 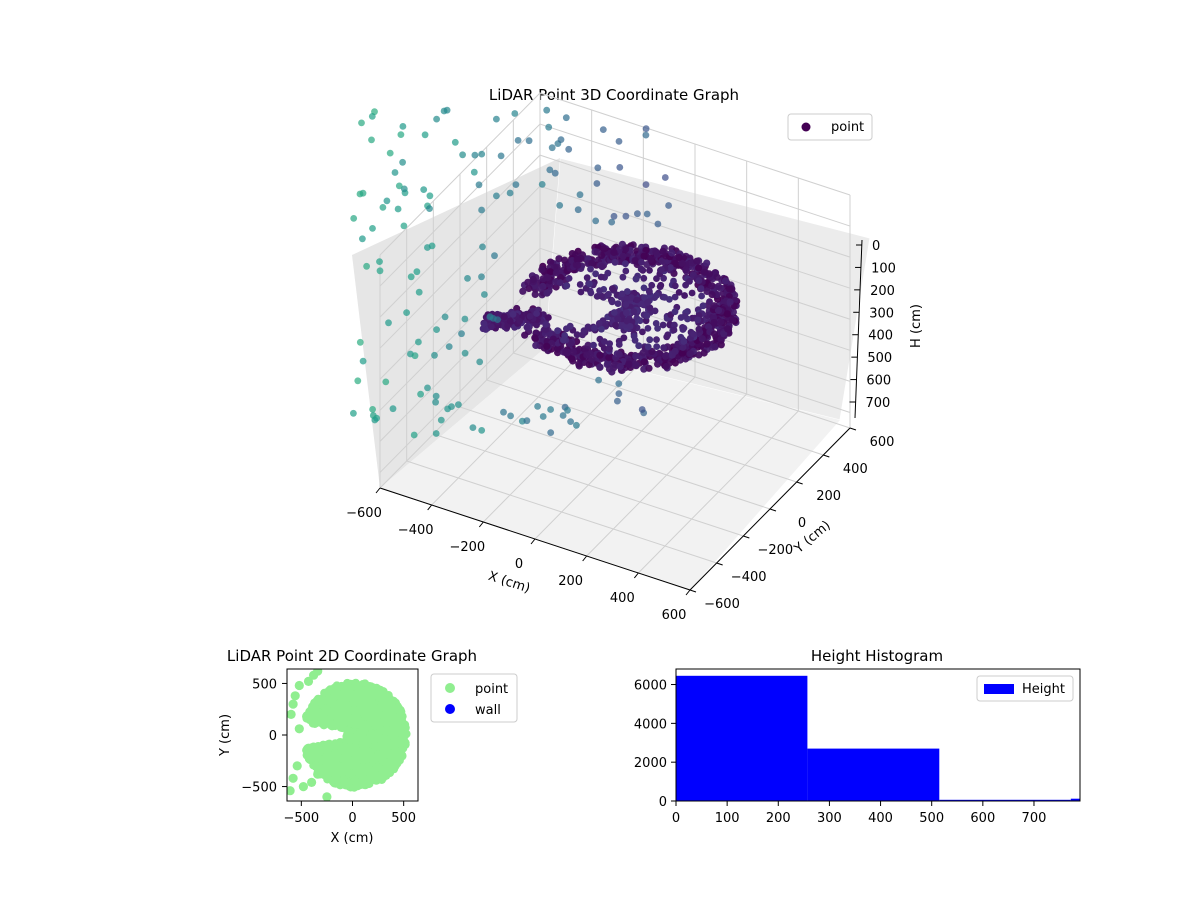 I want to click on chart-2d-title: LiDAR Point 2D Coordinate Graph, so click(x=352, y=656).